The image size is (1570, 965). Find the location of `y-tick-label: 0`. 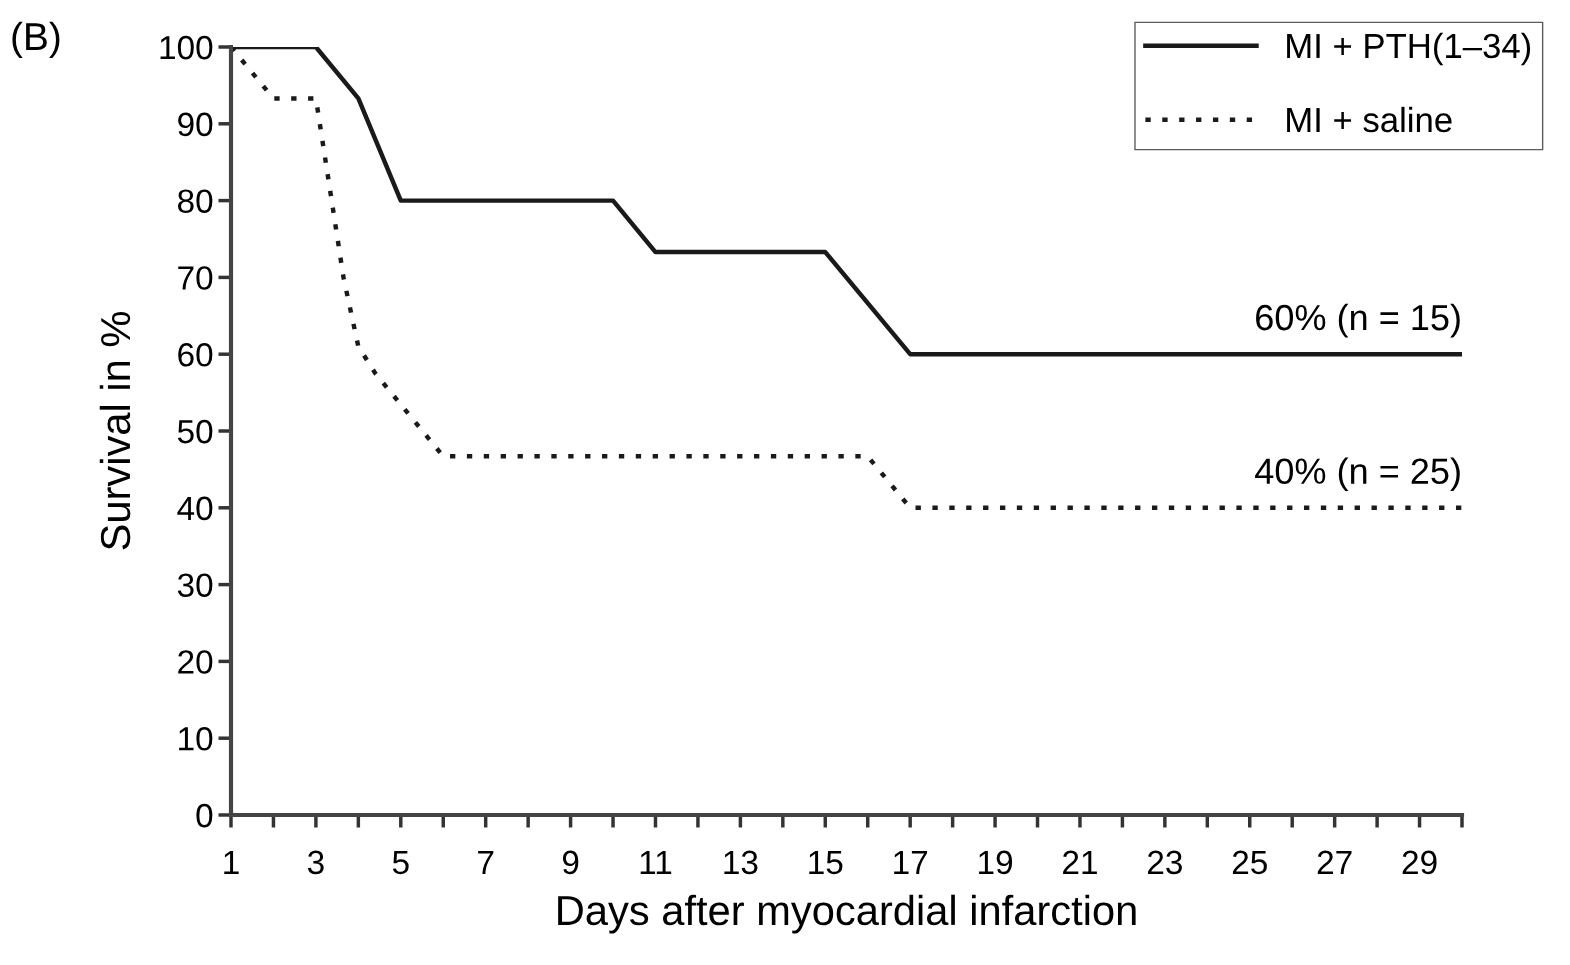

y-tick-label: 0 is located at coordinates (204, 815).